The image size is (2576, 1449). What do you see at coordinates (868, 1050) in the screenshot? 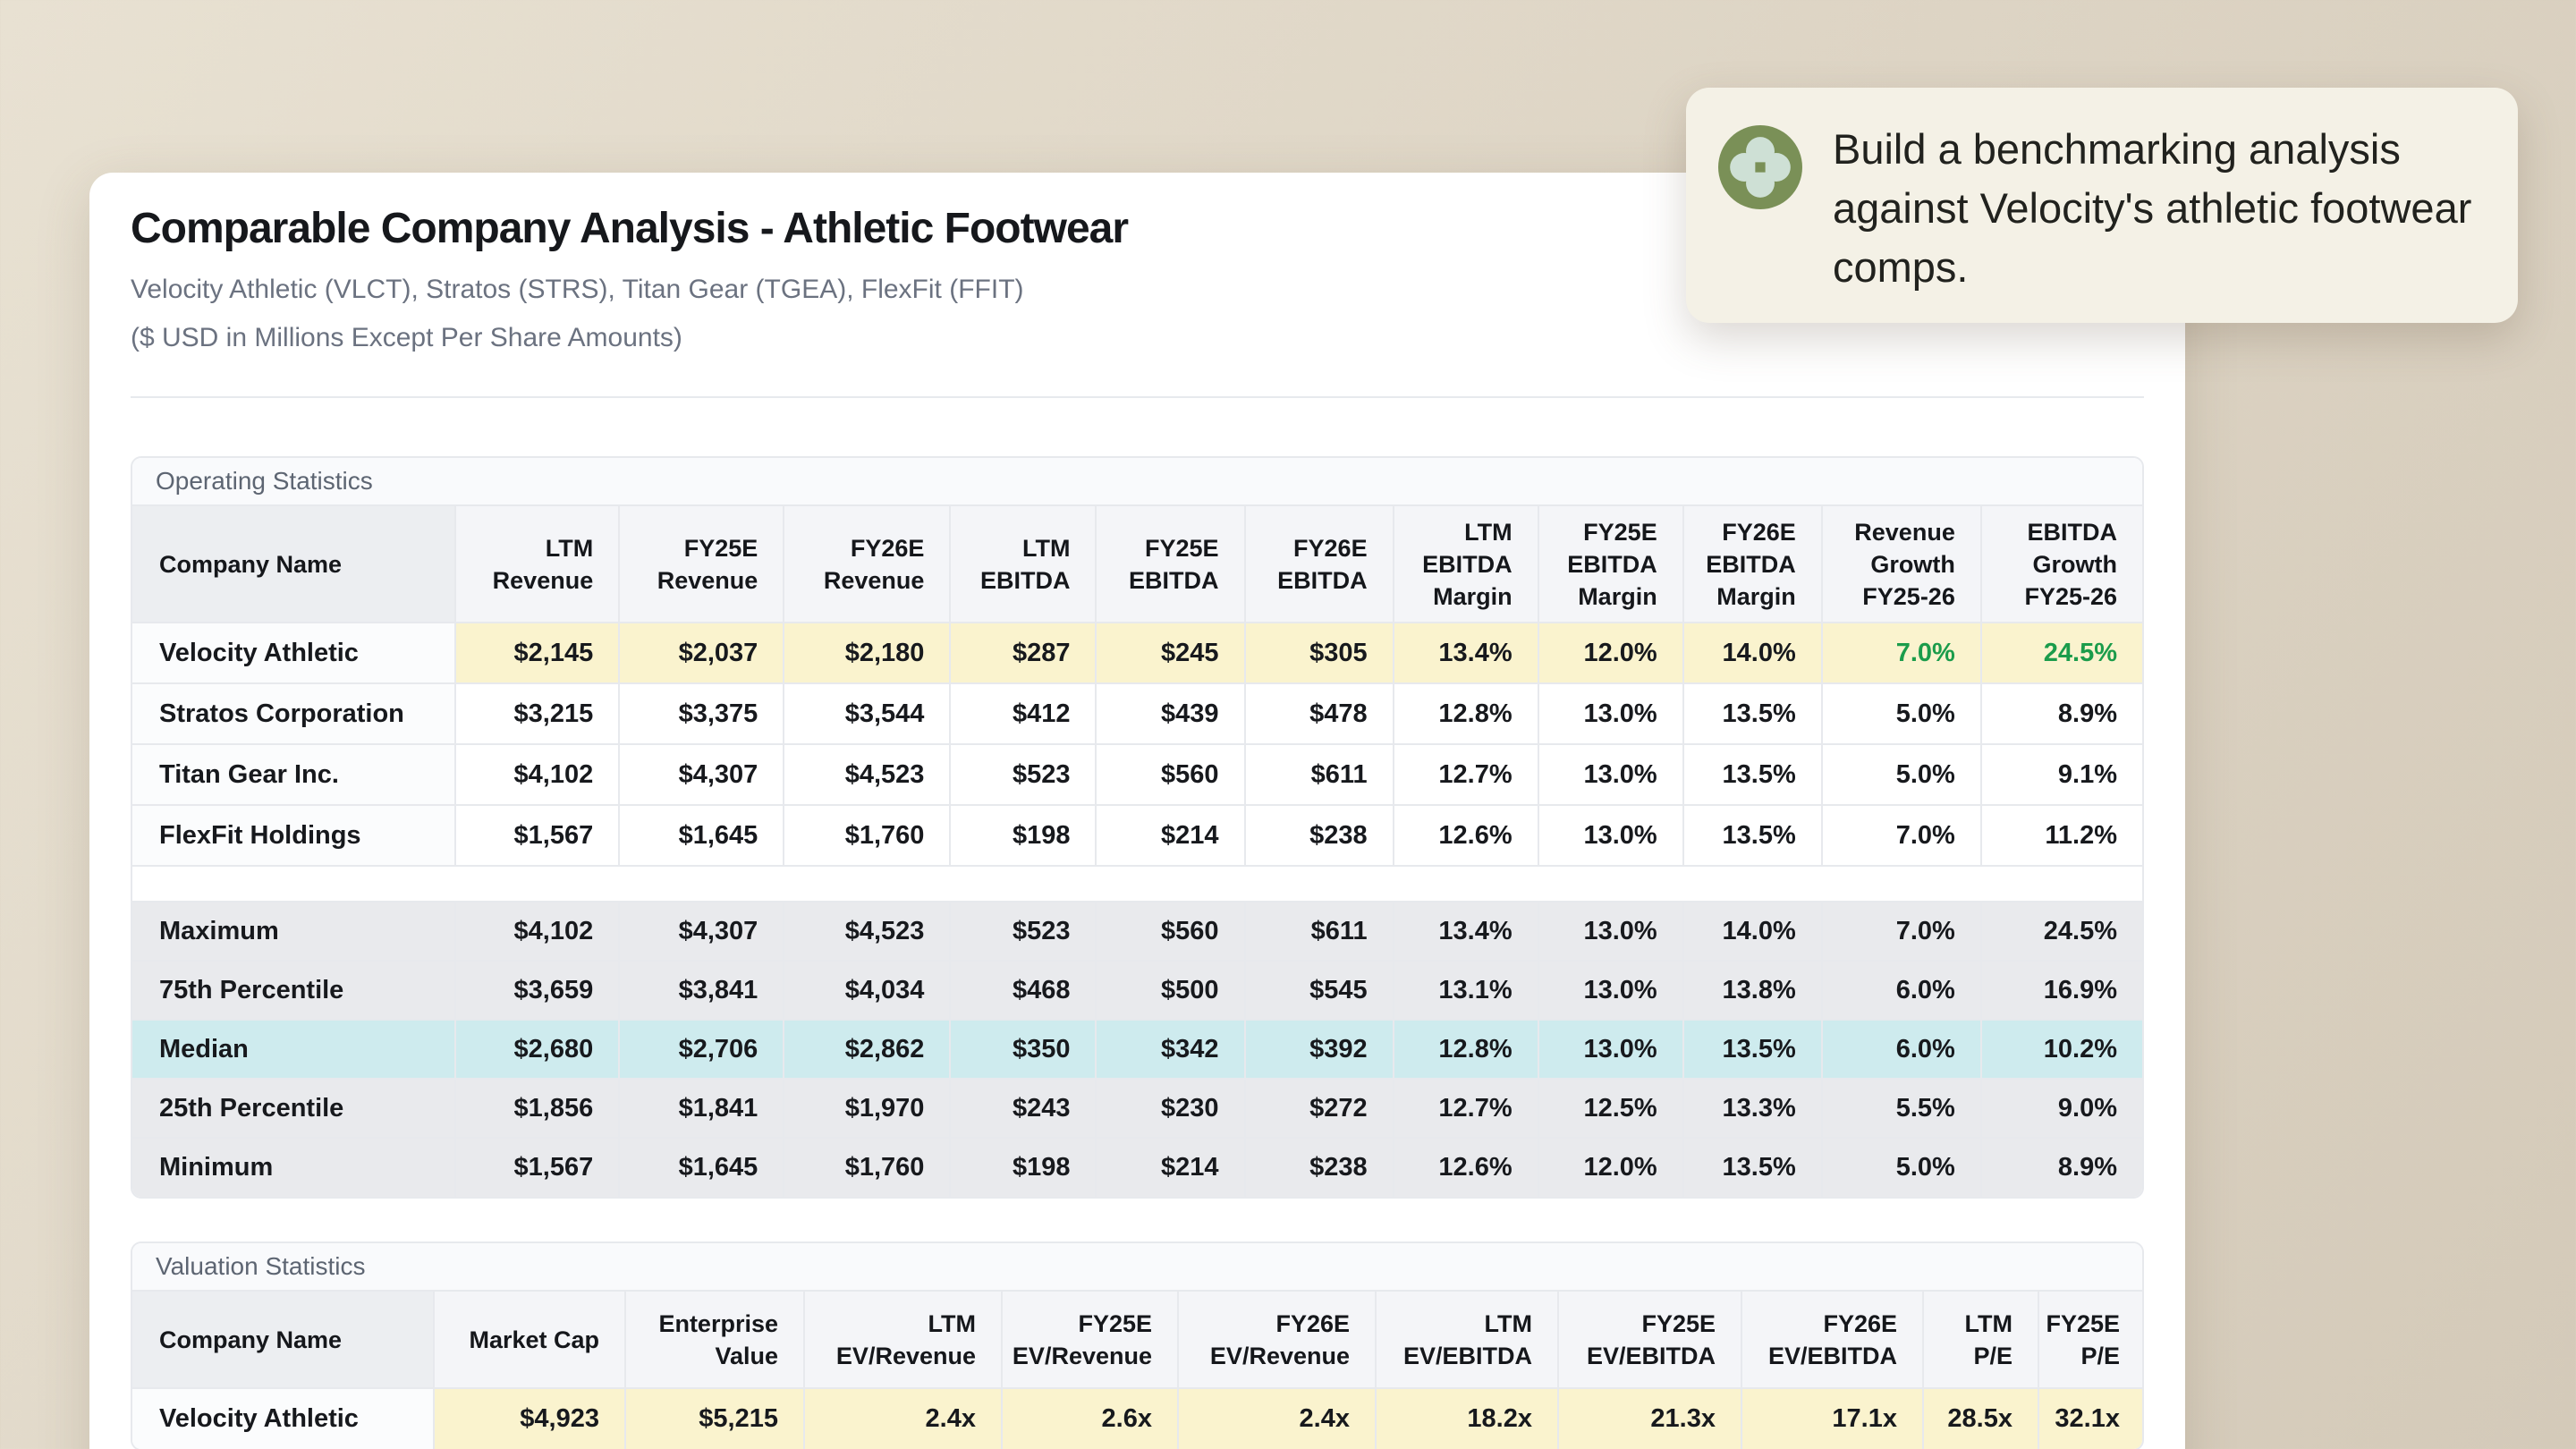
I see `value-cell: $2,862` at bounding box center [868, 1050].